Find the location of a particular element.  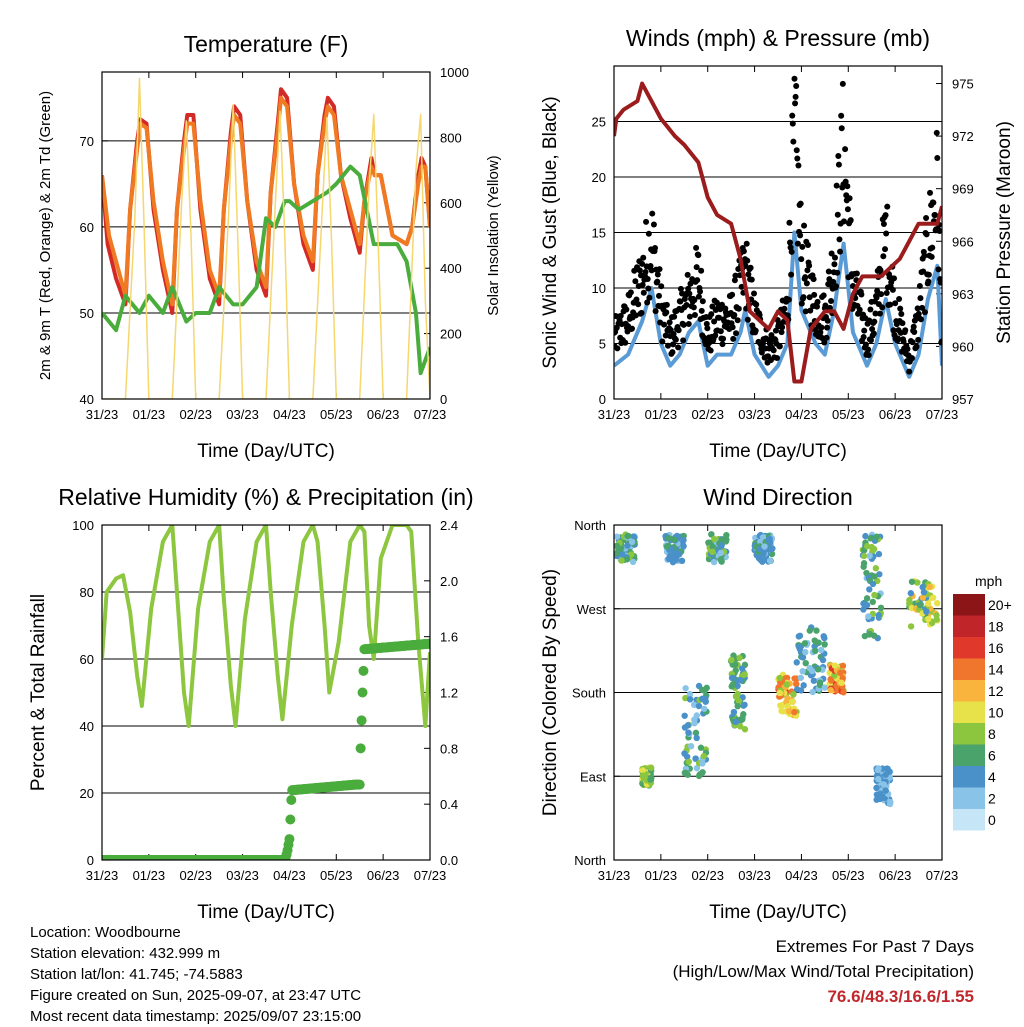

winds-series-station-pressure-line is located at coordinates (778, 232).